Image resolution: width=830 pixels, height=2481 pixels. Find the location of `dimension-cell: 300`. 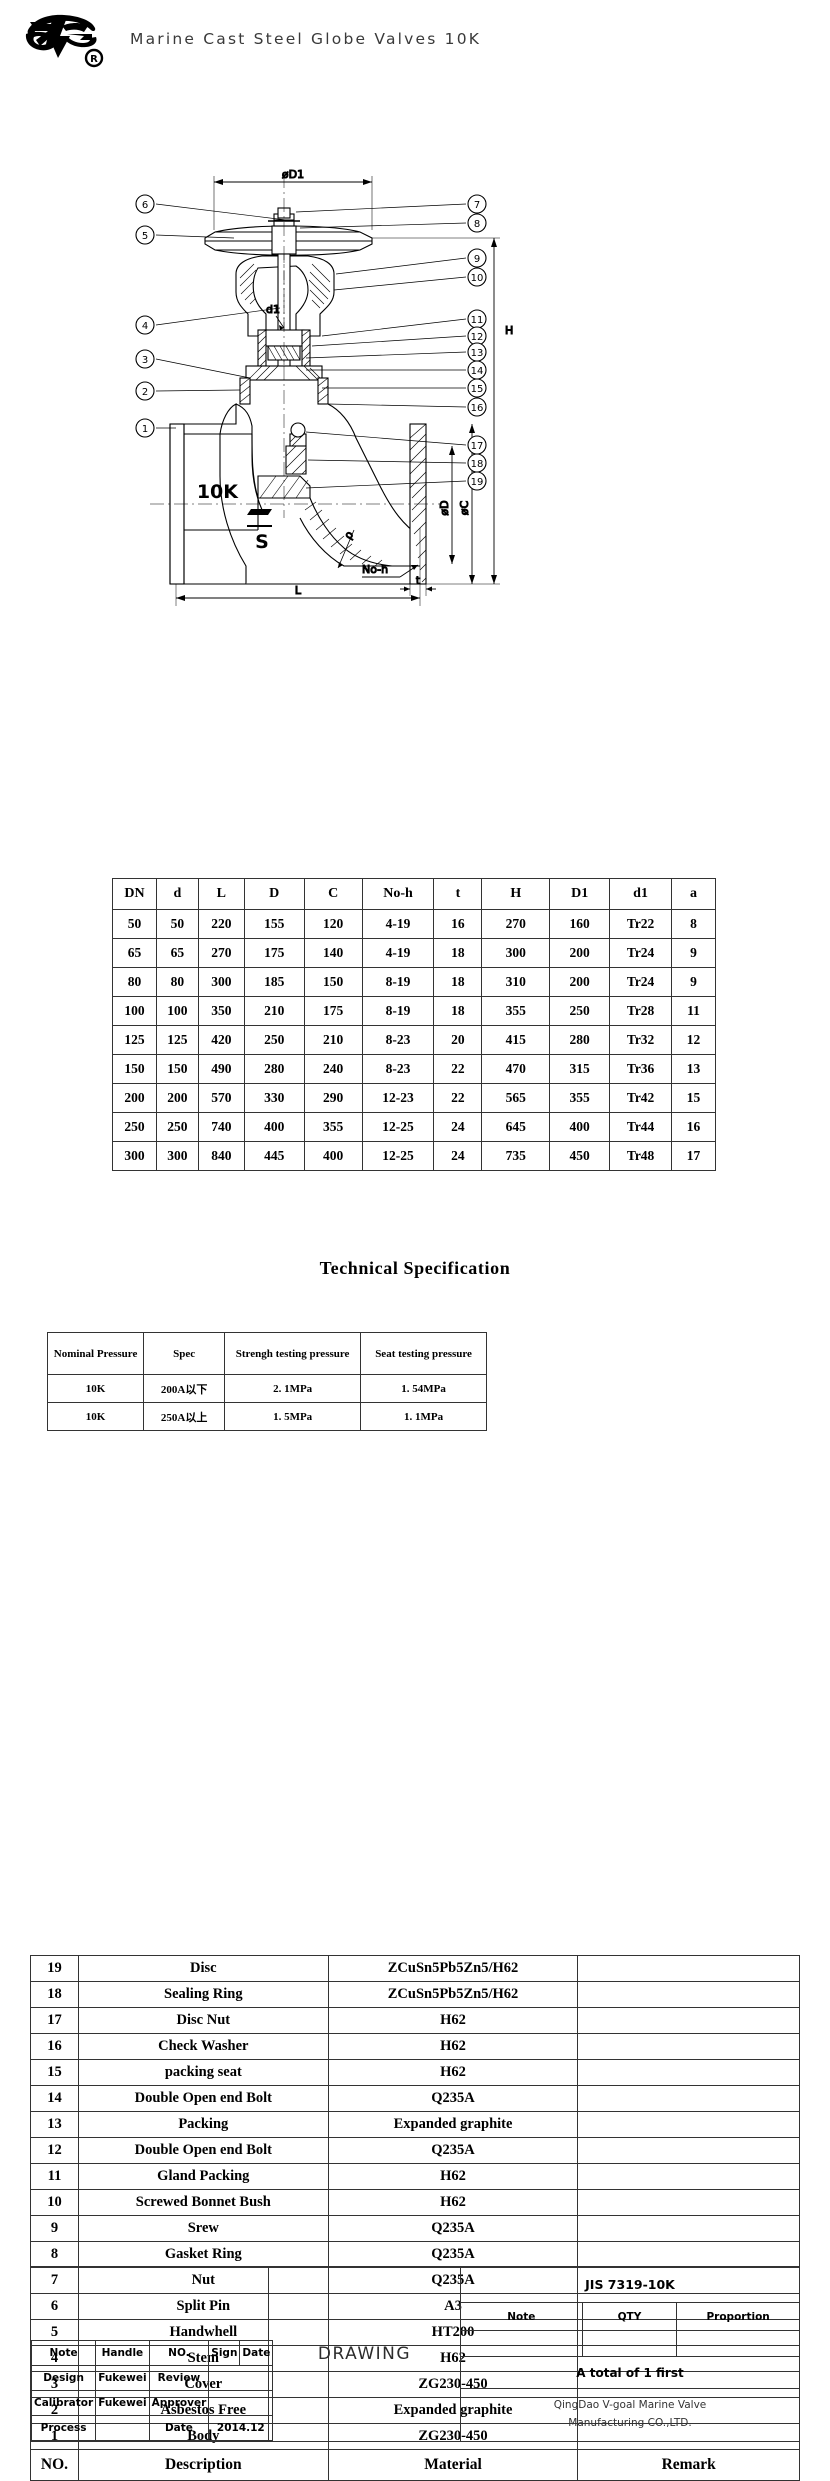

dimension-cell: 300 is located at coordinates (221, 982).